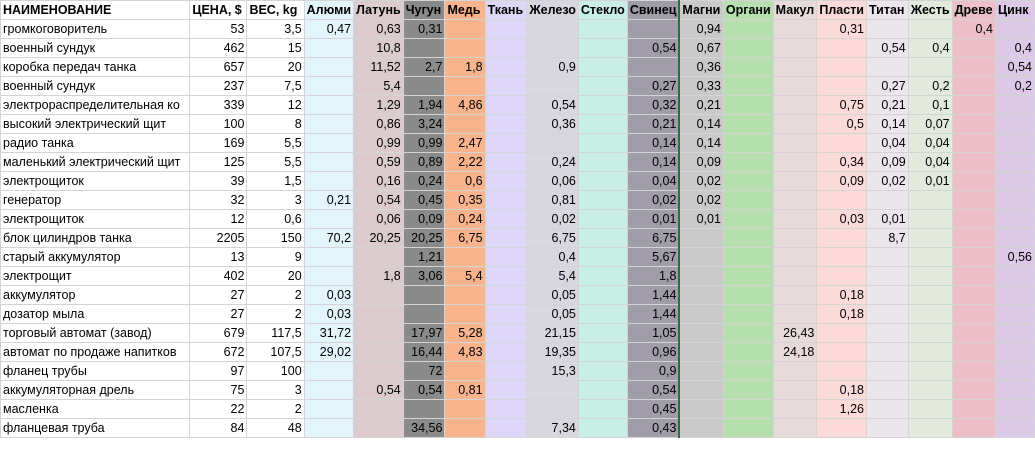  I want to click on cell-copper: 0,81, so click(465, 390).